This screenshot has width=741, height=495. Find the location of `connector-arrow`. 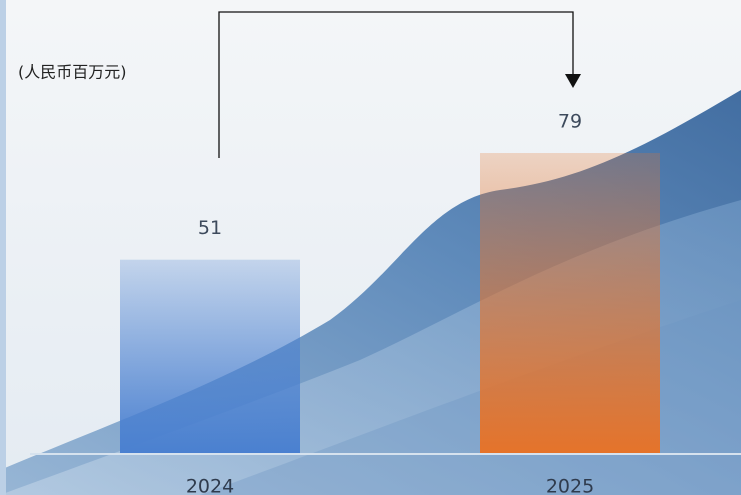

connector-arrow is located at coordinates (396, 84).